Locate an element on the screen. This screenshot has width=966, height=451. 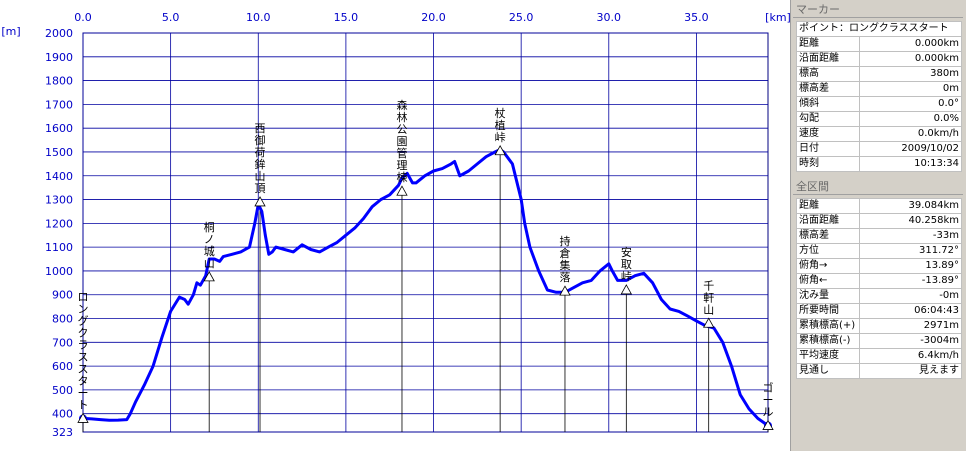
range-info-row-key: 沿面距離 is located at coordinates (828, 221).